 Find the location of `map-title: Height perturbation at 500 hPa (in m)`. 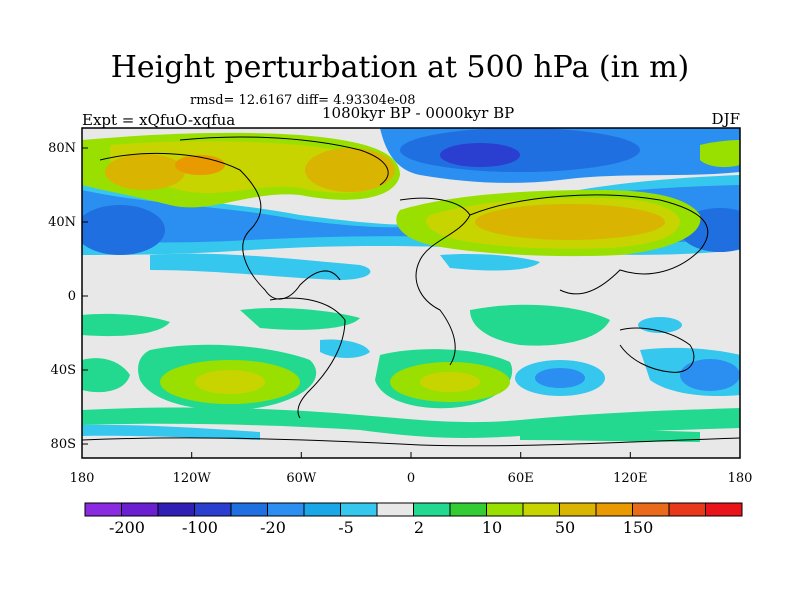

map-title: Height perturbation at 500 hPa (in m) is located at coordinates (400, 67).